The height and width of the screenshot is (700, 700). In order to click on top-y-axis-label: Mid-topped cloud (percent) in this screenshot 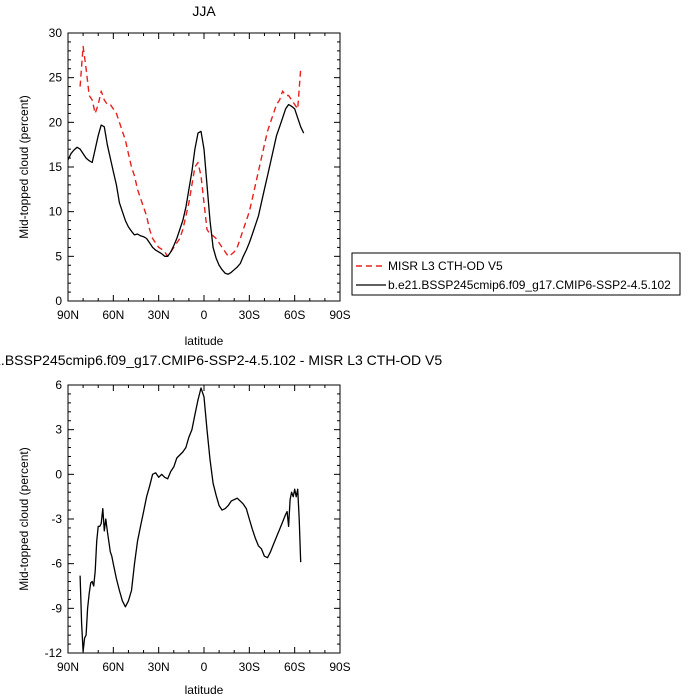, I will do `click(24, 166)`.